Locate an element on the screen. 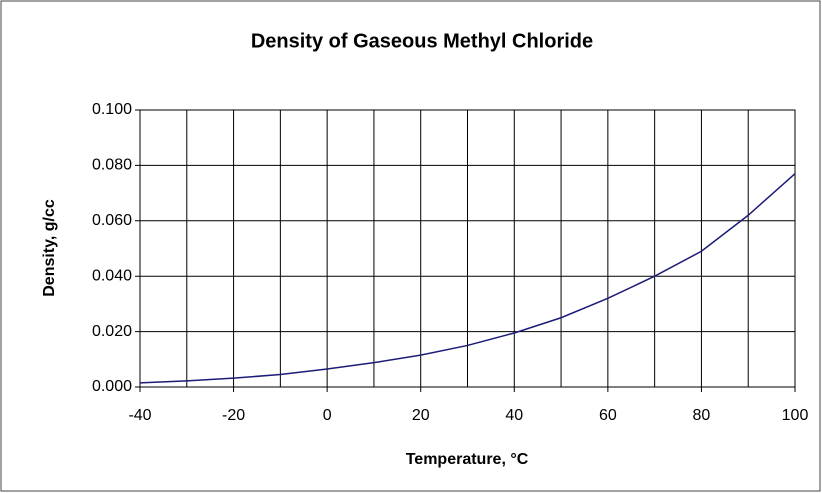  x-tick-label: 100 is located at coordinates (795, 415).